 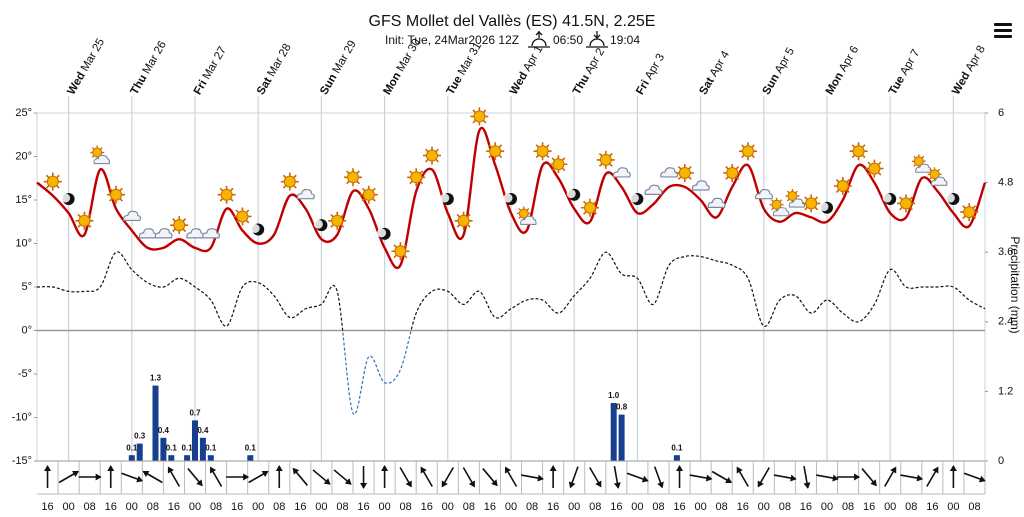 I want to click on date: Apr 7, so click(x=910, y=63).